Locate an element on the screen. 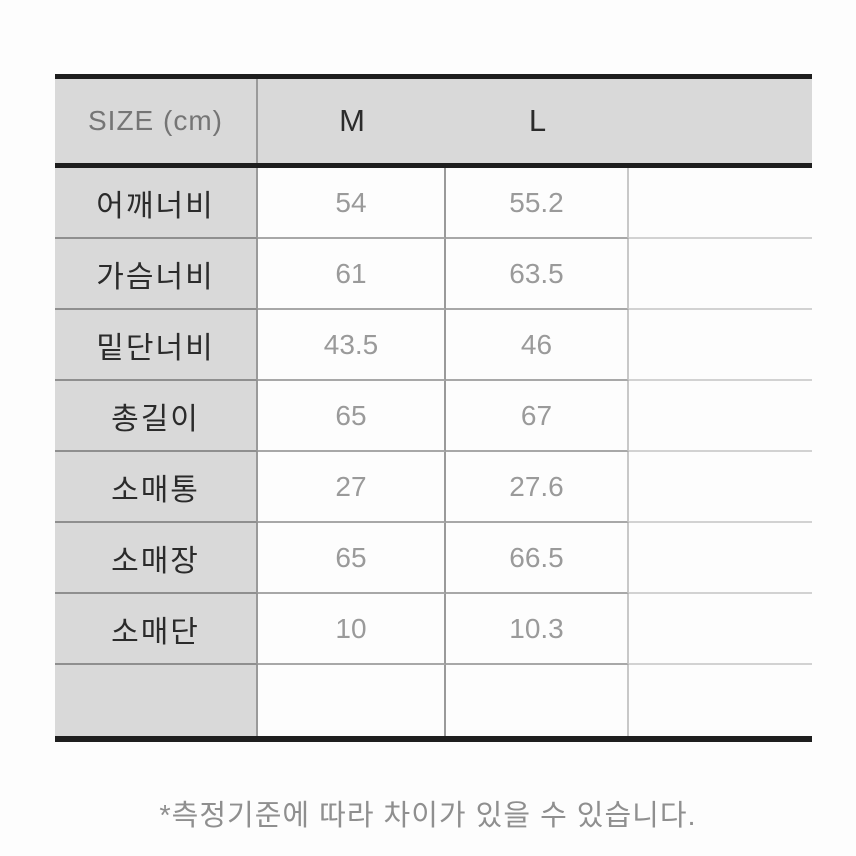  value-l: 66.5 is located at coordinates (537, 558).